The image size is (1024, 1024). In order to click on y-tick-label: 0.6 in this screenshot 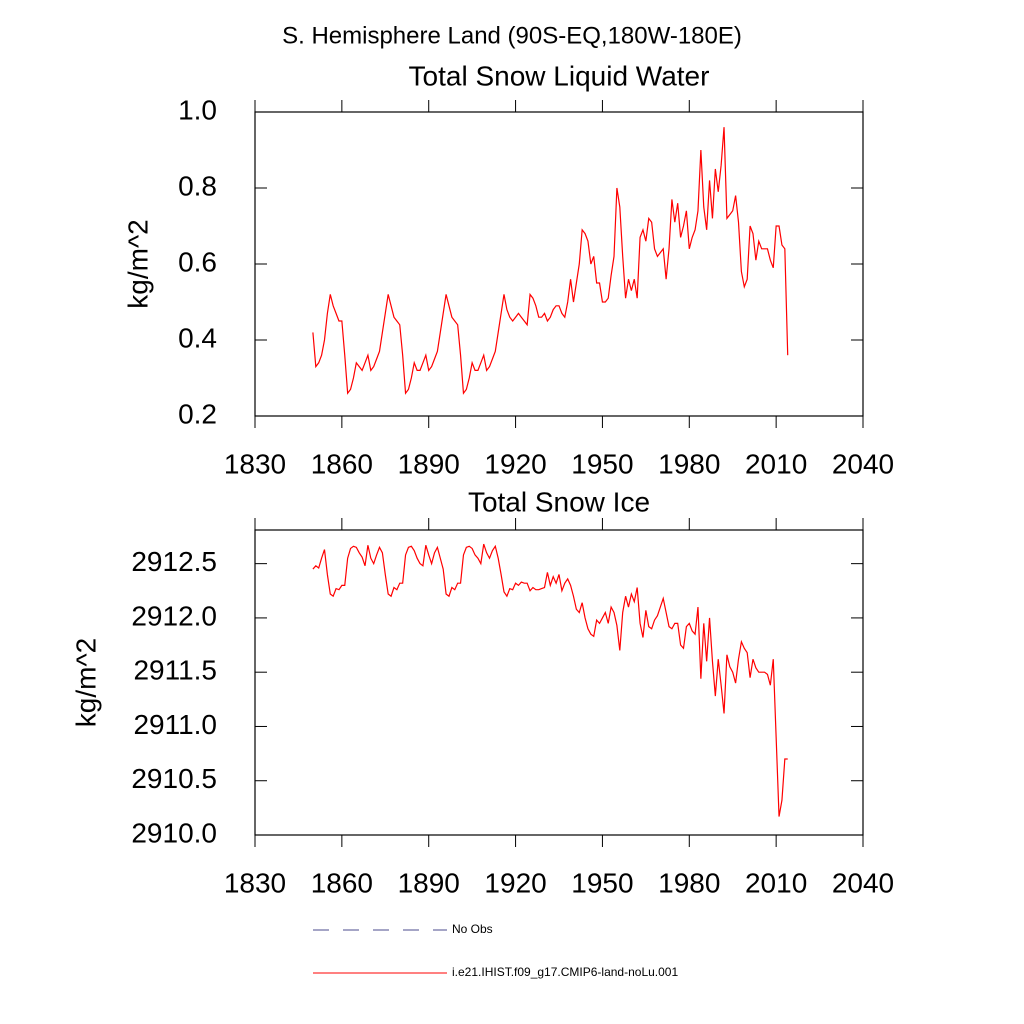, I will do `click(197, 261)`.